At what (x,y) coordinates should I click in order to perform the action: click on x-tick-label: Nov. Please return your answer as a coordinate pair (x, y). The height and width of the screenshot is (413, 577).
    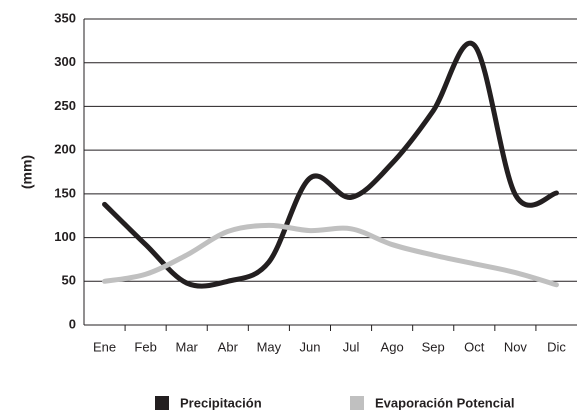
    Looking at the image, I should click on (516, 346).